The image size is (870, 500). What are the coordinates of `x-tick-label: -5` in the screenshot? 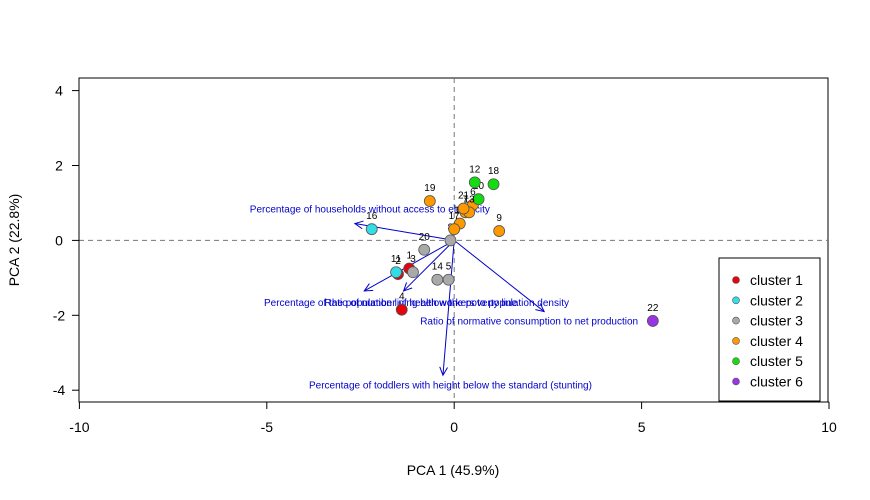 It's located at (267, 427).